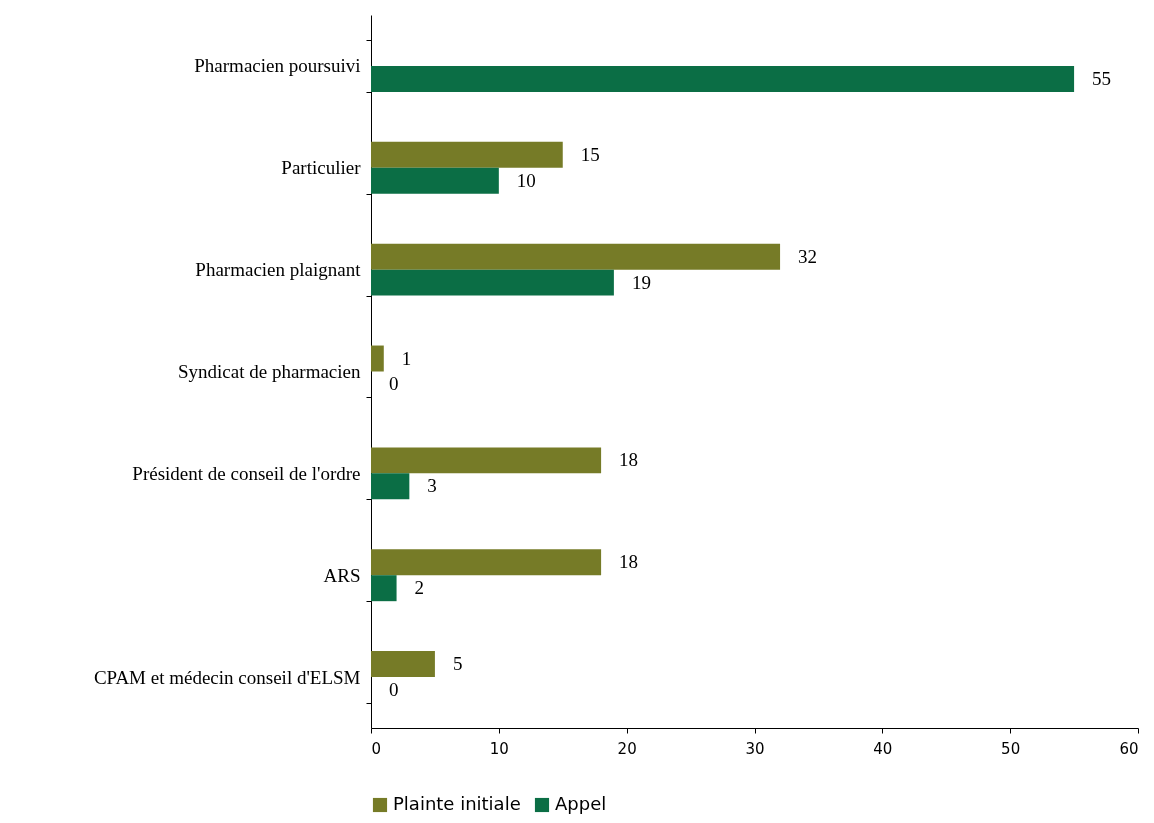 The image size is (1154, 823). What do you see at coordinates (419, 588) in the screenshot?
I see `data-label: 2` at bounding box center [419, 588].